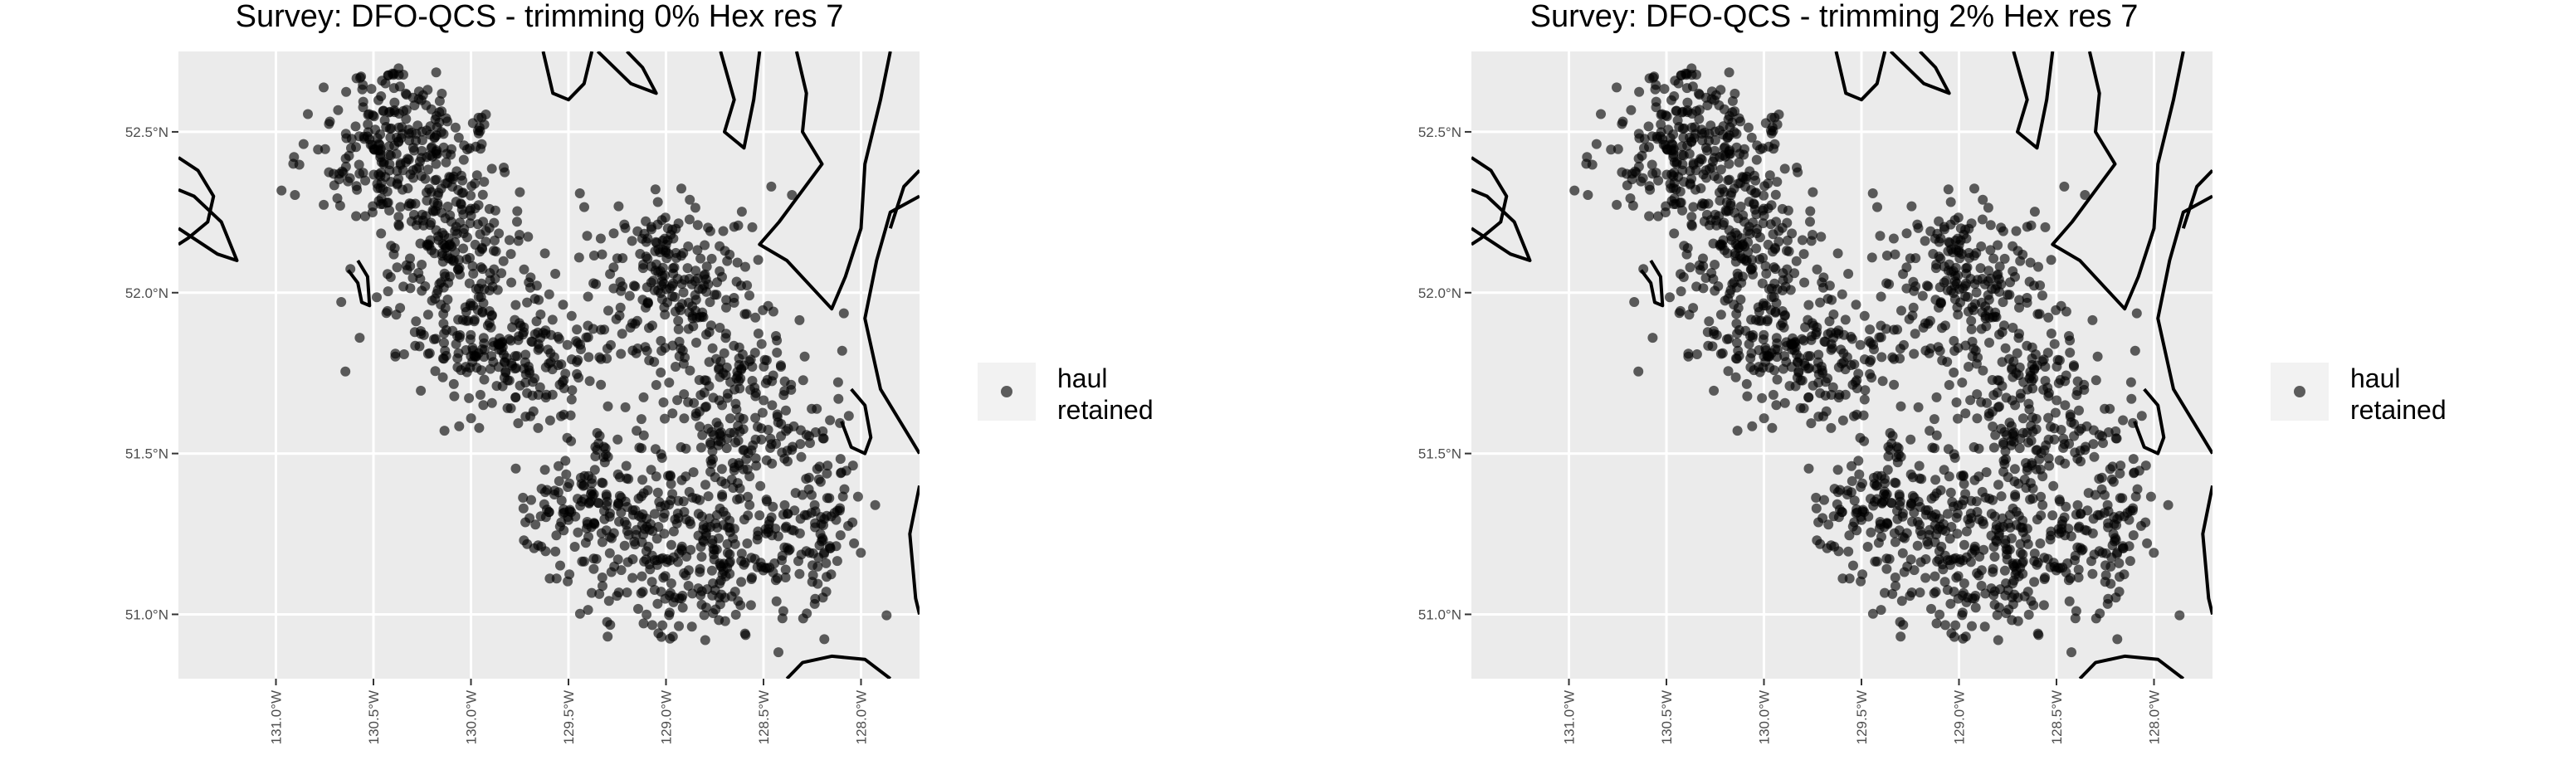  What do you see at coordinates (2057, 717) in the screenshot?
I see `x-tick-label: 128.5°W` at bounding box center [2057, 717].